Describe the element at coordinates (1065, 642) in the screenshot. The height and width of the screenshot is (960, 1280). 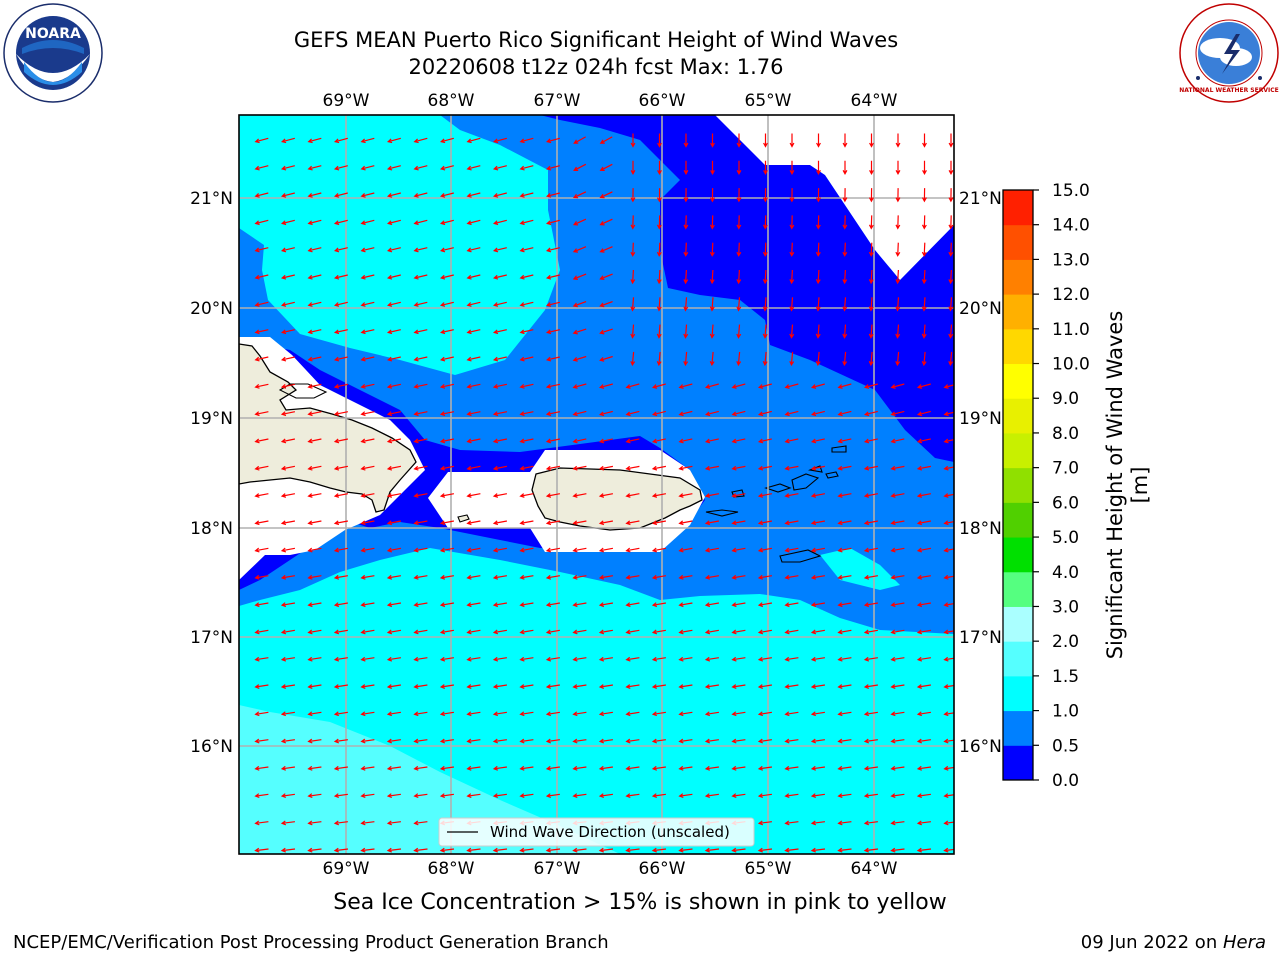
I see `colorbar-tick-label: 2.0` at that location.